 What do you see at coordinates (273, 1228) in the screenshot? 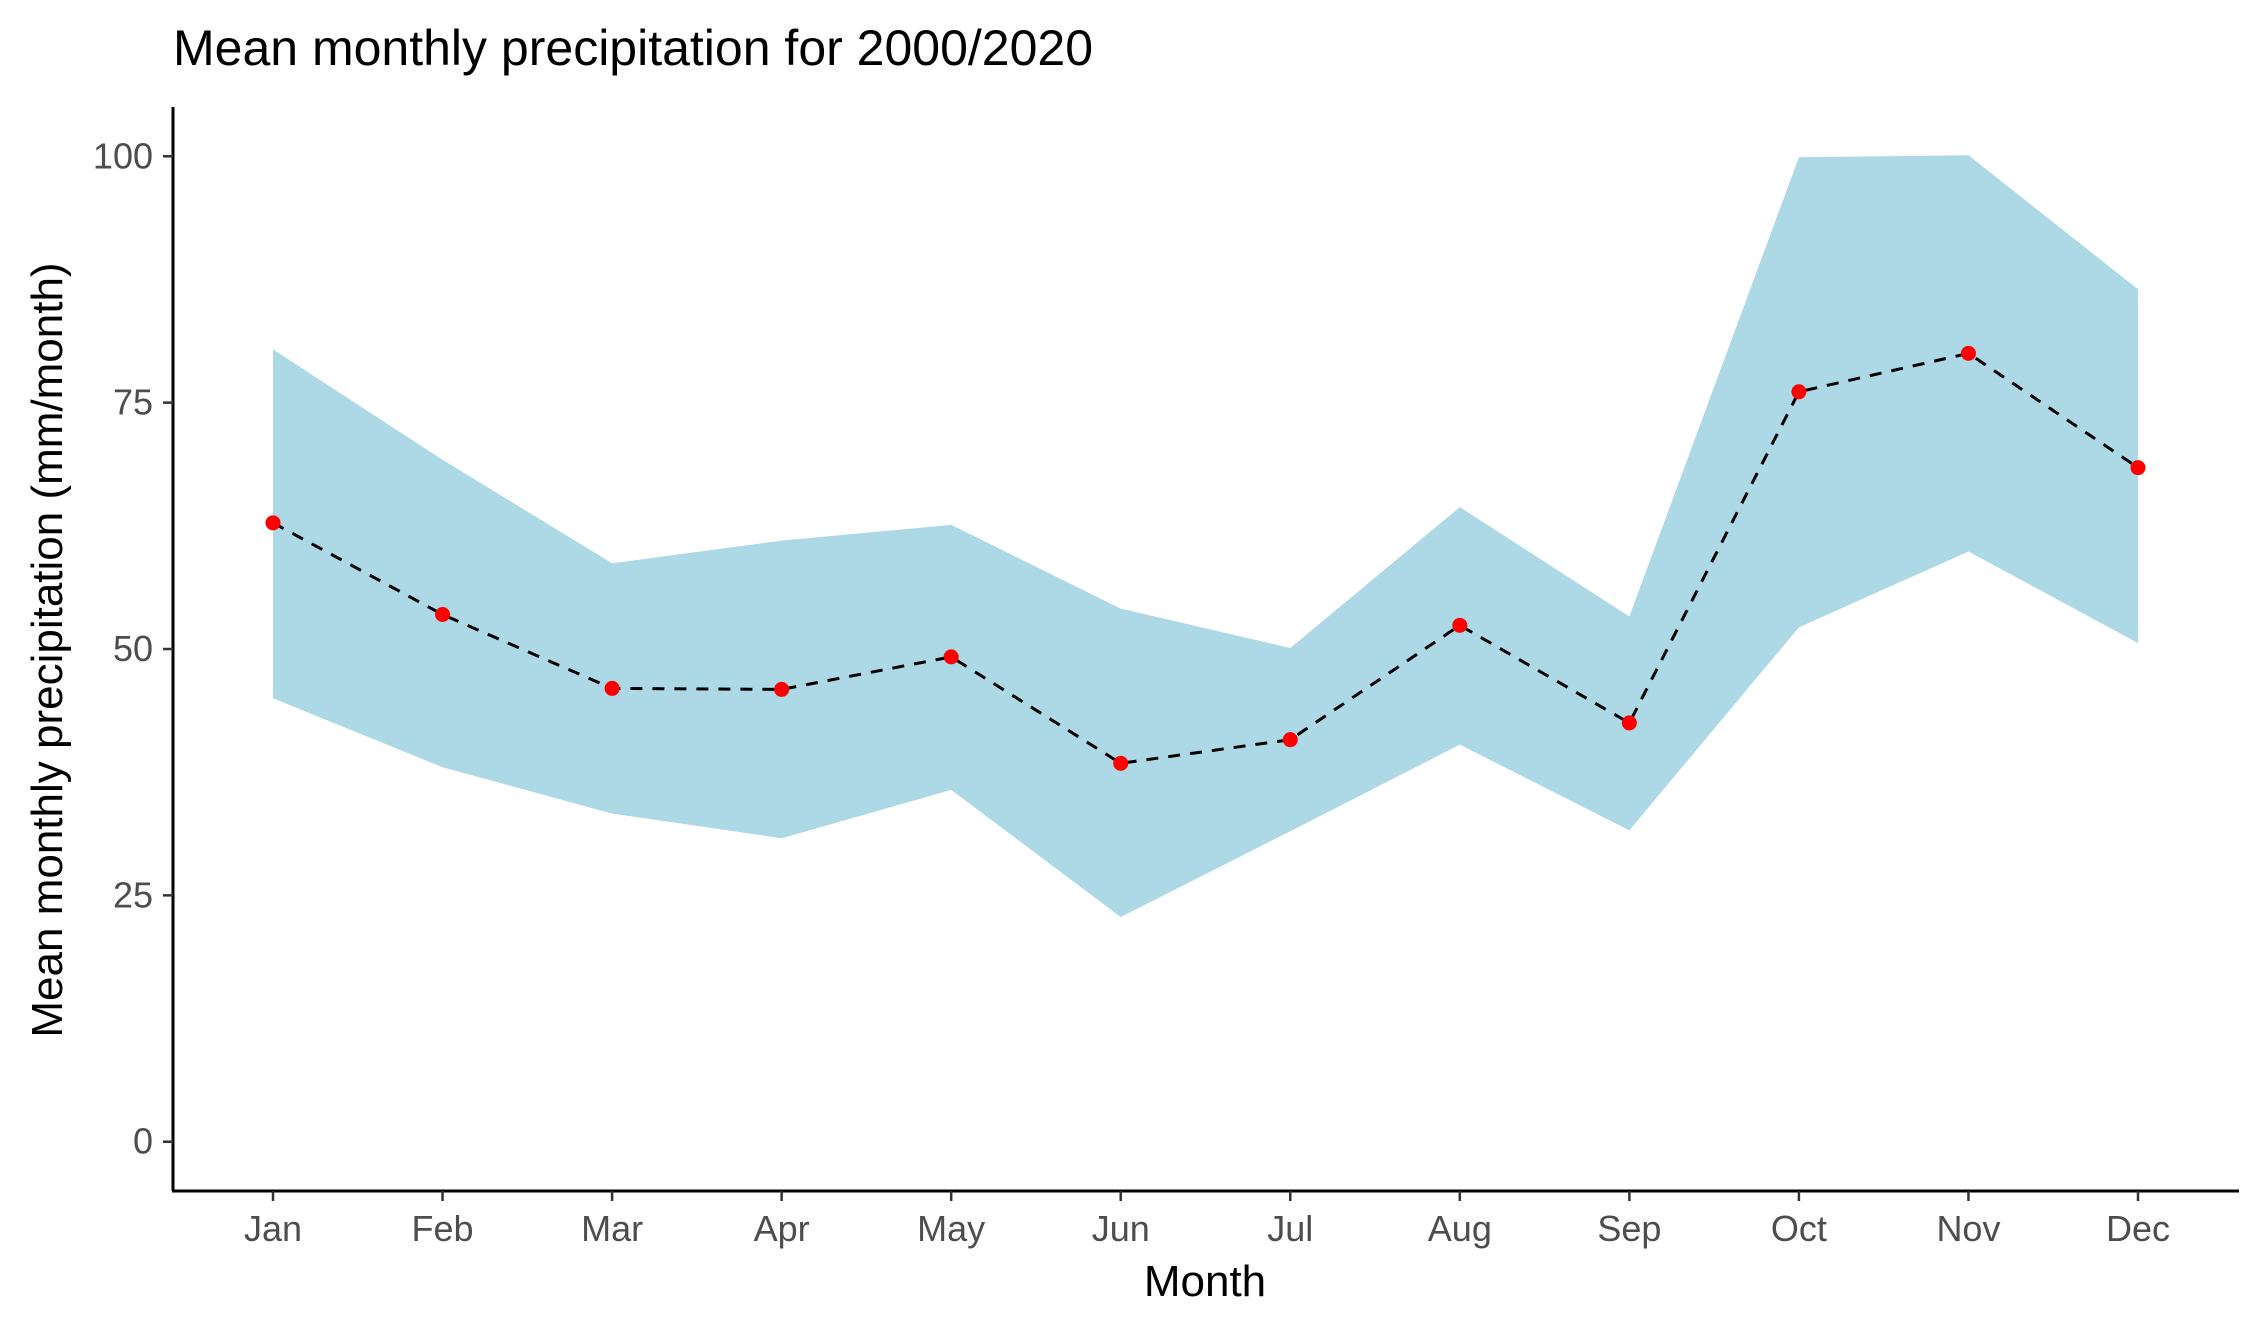
I see `x-tick-label-jan: Jan` at bounding box center [273, 1228].